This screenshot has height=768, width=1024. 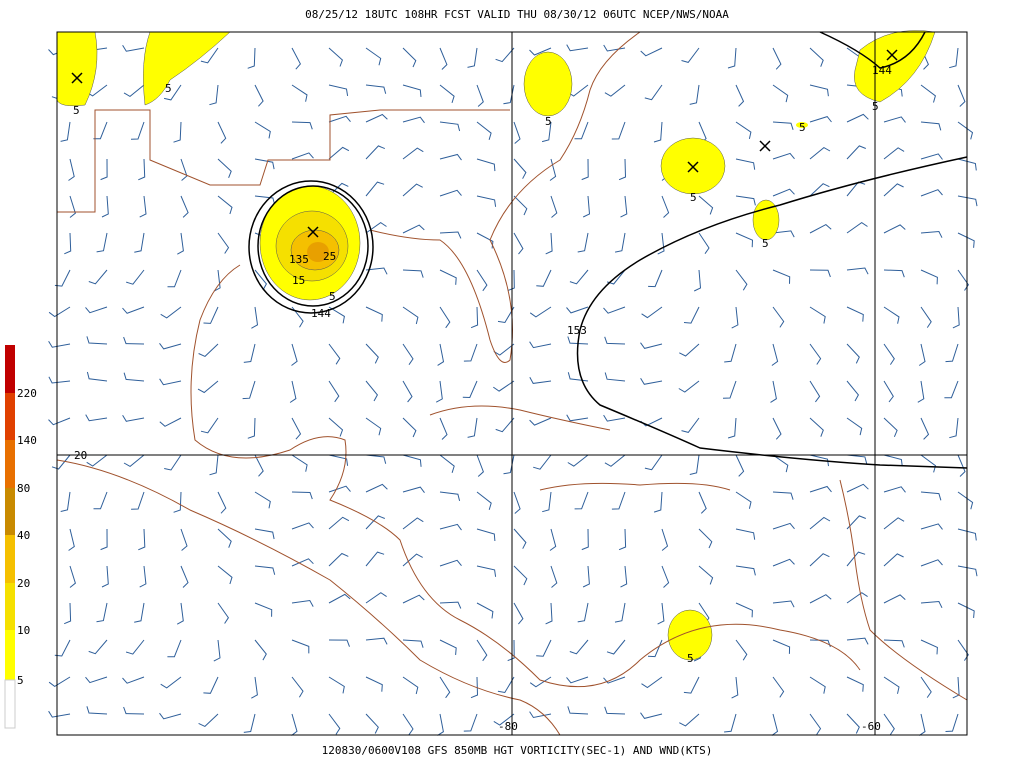 I want to click on color-legend: 220 140 80 40 20 10 5, so click(x=20, y=537).